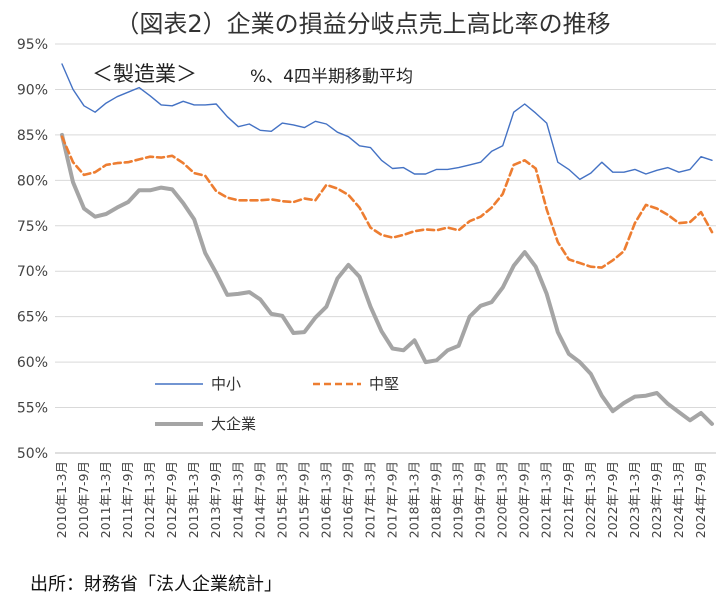 Image resolution: width=726 pixels, height=600 pixels. Describe the element at coordinates (524, 499) in the screenshot. I see `x-tick-label: 2020年7-9月` at that location.